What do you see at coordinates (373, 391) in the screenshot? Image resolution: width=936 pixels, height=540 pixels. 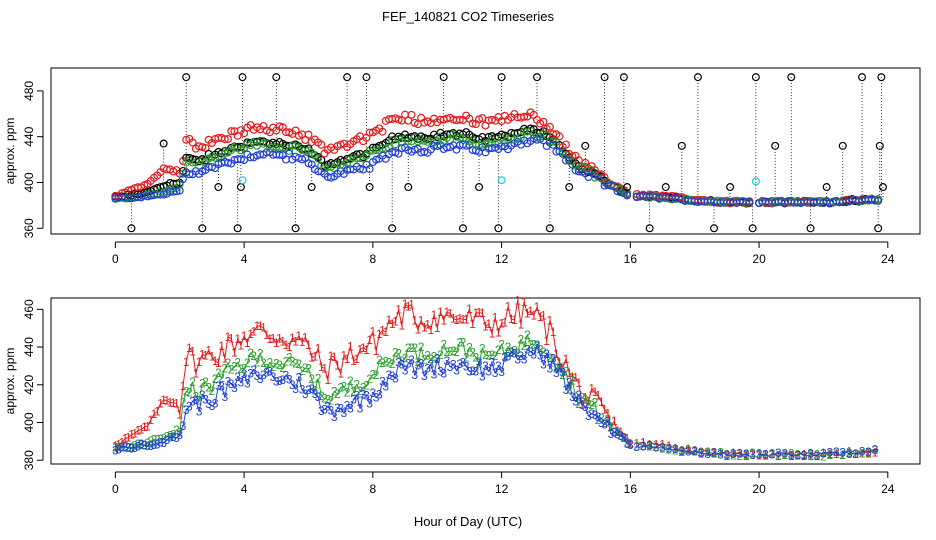 I see `series-2-line` at bounding box center [373, 391].